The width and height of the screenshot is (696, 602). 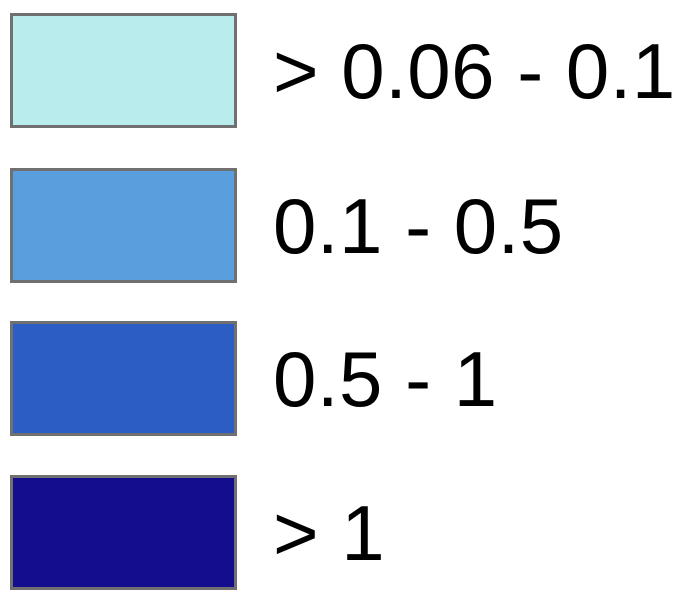 What do you see at coordinates (418, 225) in the screenshot?
I see `legend-label: 0.1 - 0.5` at bounding box center [418, 225].